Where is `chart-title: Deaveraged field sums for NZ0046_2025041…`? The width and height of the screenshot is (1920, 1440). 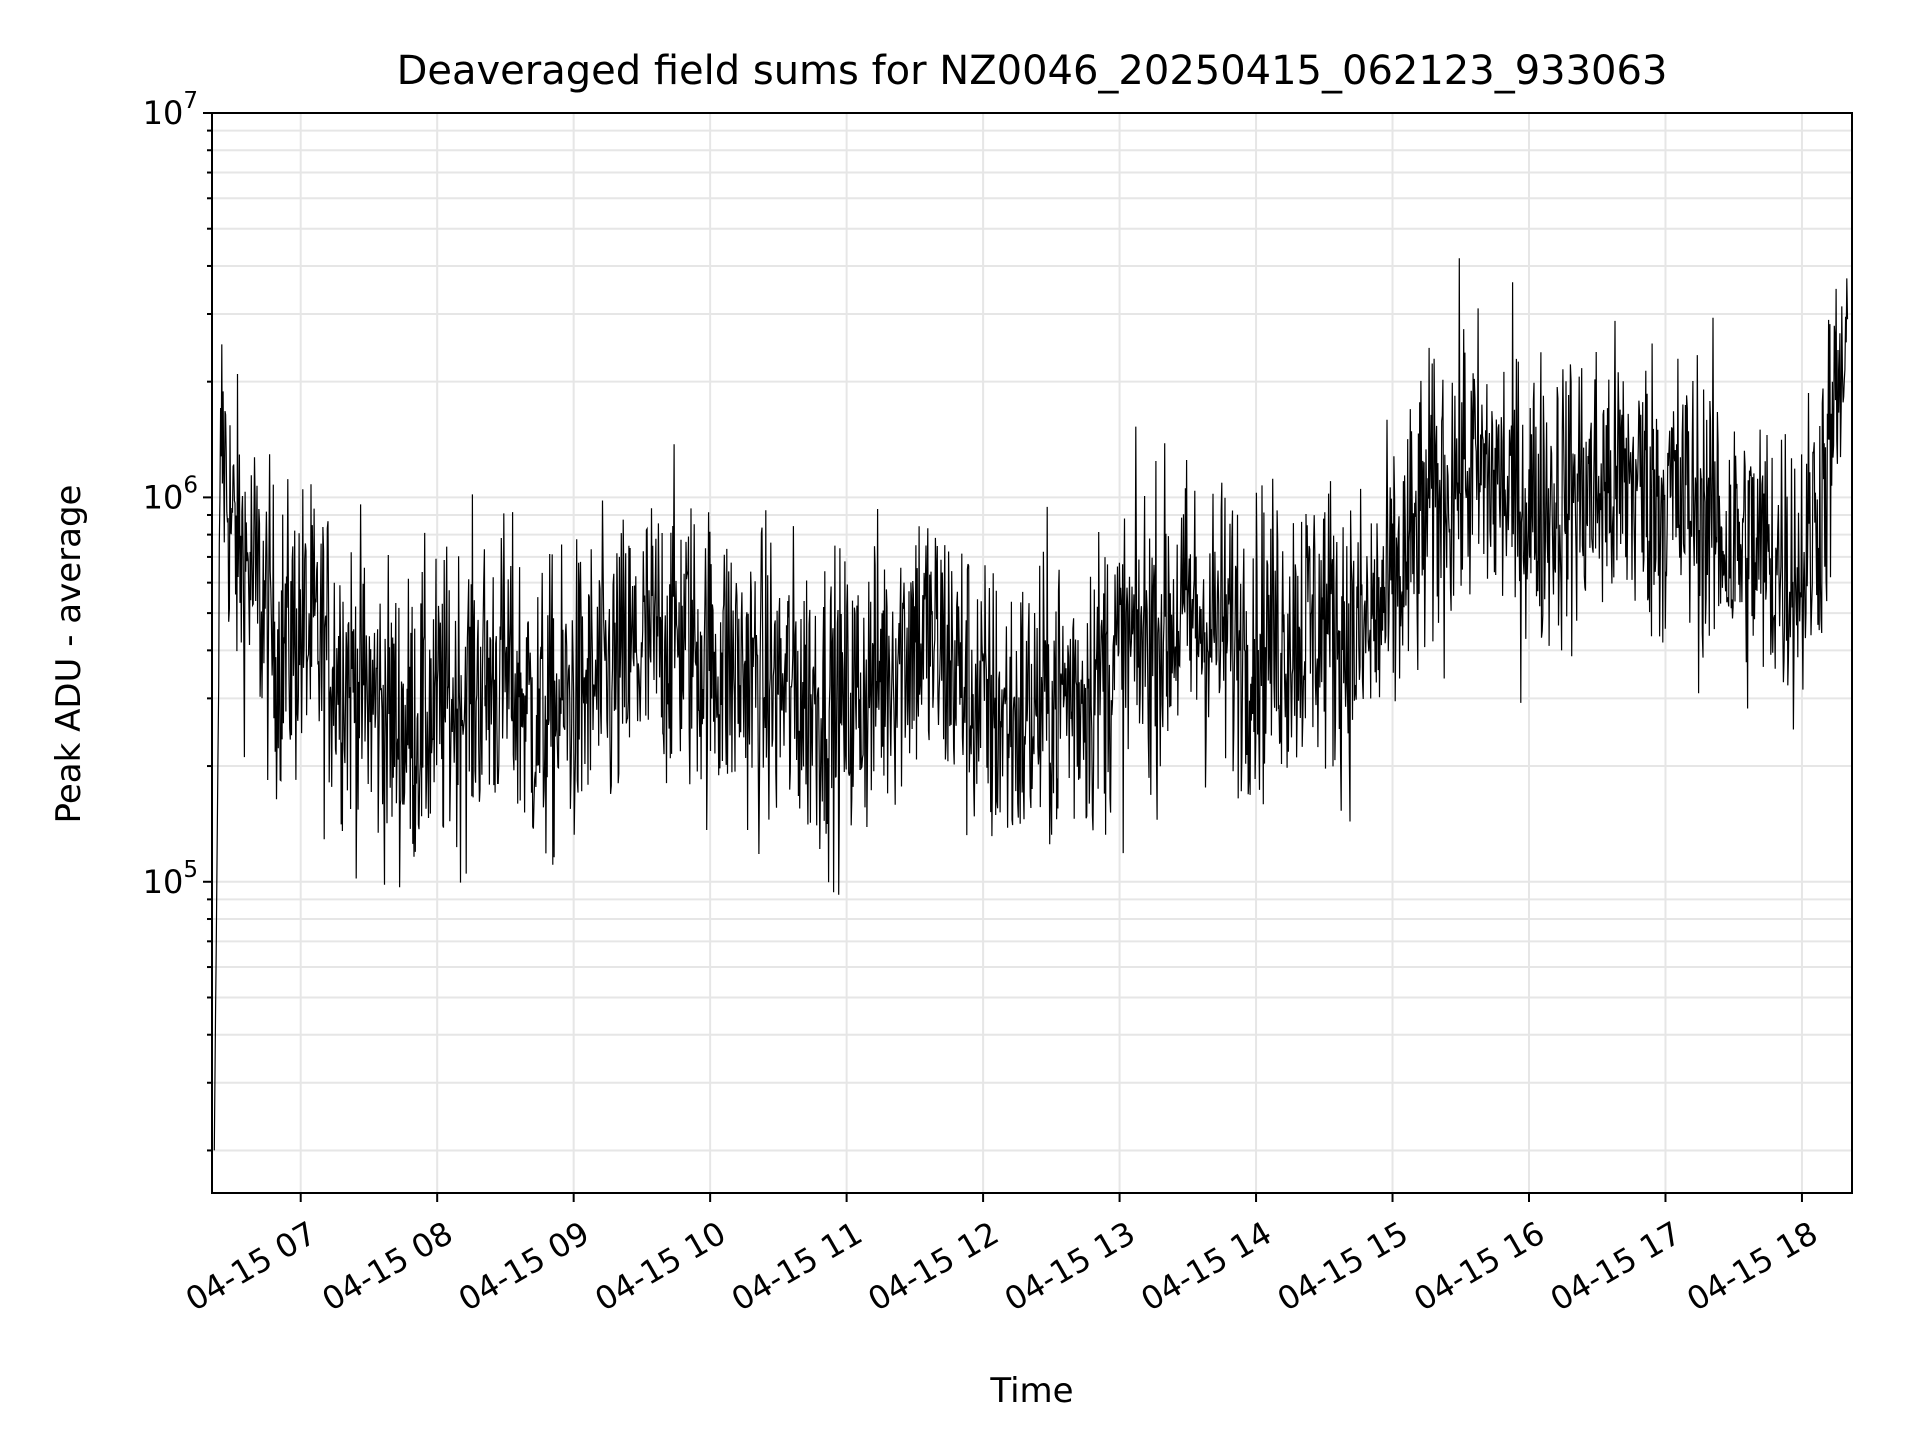
chart-title: Deaveraged field sums for NZ0046_2025041… is located at coordinates (1032, 71).